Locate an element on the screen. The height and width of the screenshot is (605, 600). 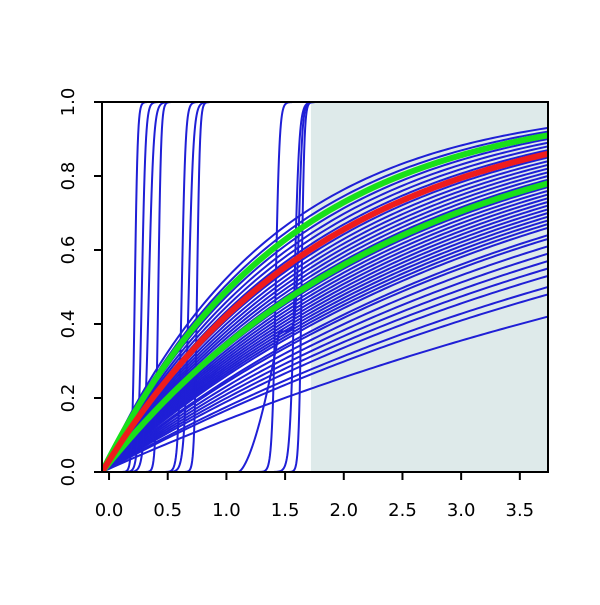
x-tick-label: 0.0 is located at coordinates (109, 510).